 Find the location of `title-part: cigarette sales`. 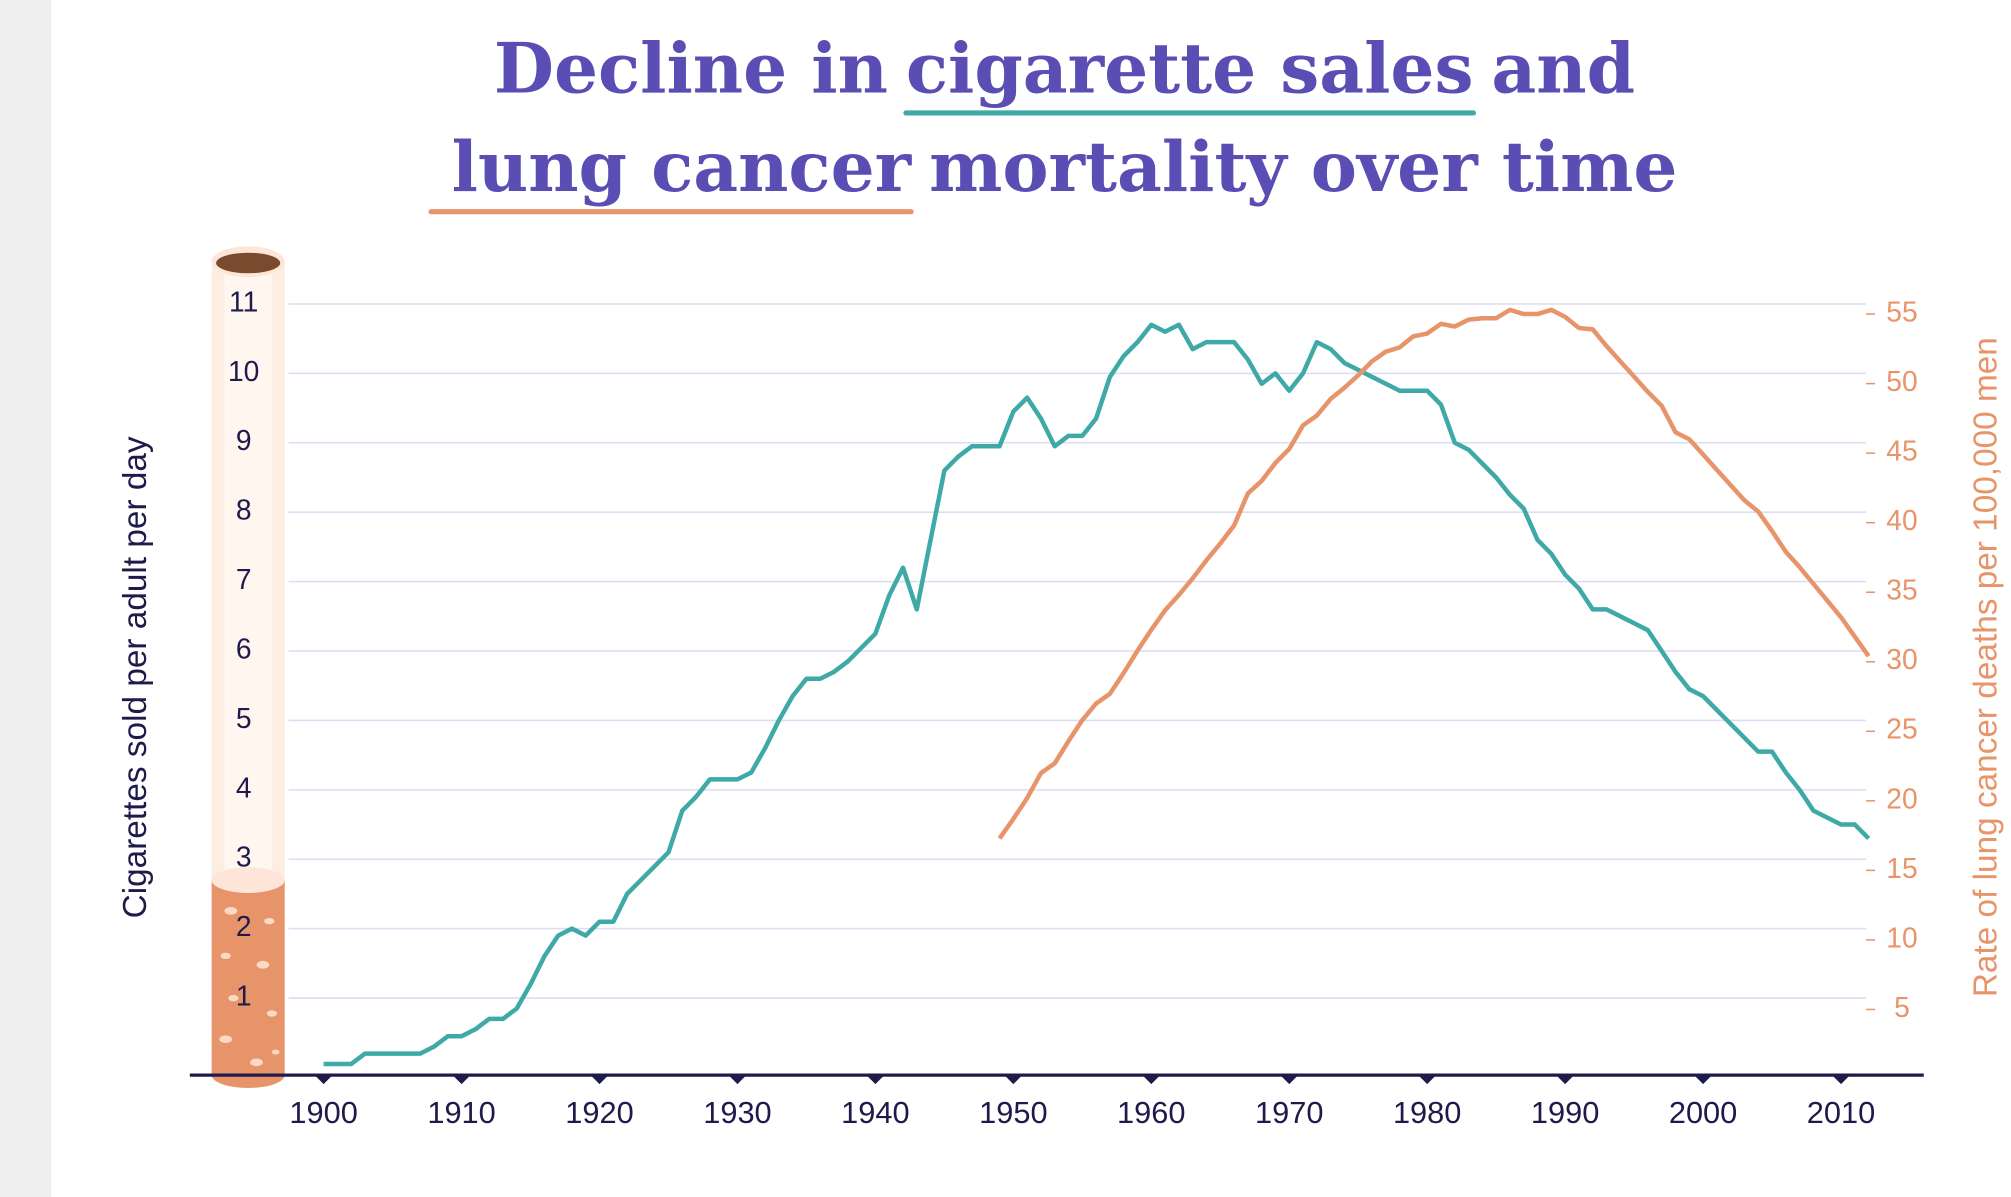

title-part: cigarette sales is located at coordinates (1190, 68).